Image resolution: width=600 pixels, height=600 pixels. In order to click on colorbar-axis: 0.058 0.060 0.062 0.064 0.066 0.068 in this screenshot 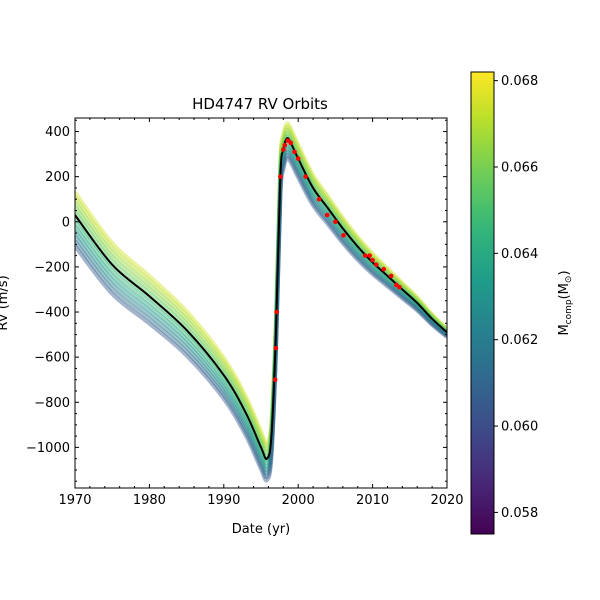, I will do `click(516, 297)`.